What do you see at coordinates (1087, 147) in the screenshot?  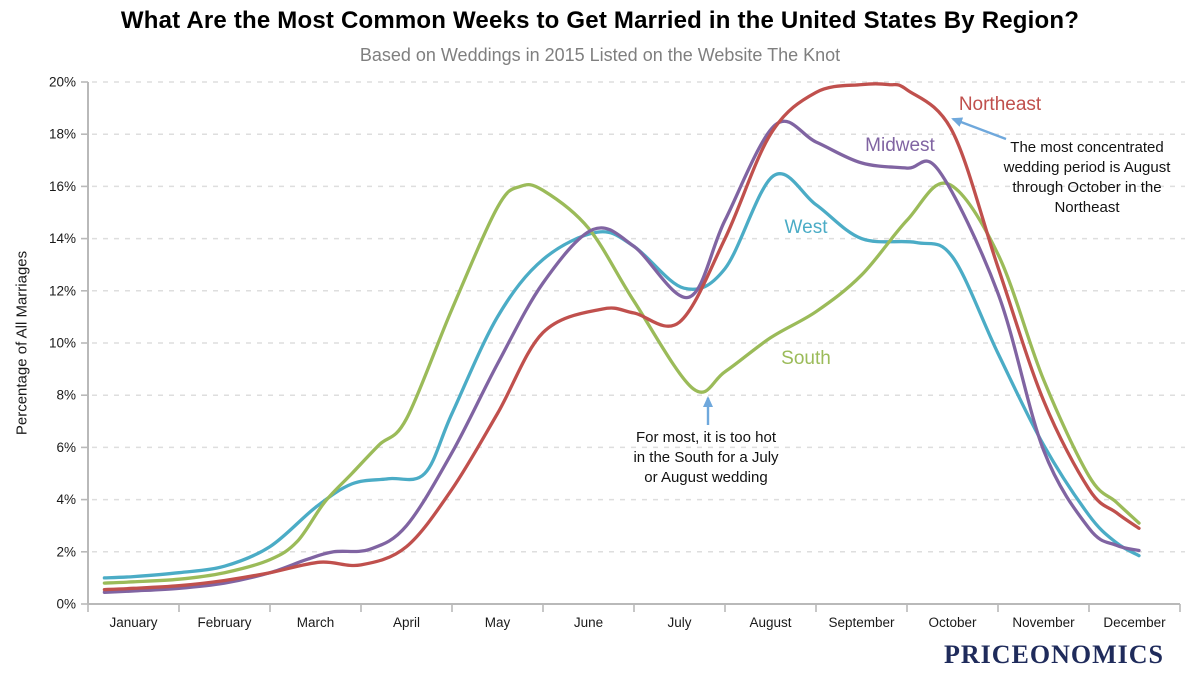 I see `annotation-text-line: The most concentrated` at bounding box center [1087, 147].